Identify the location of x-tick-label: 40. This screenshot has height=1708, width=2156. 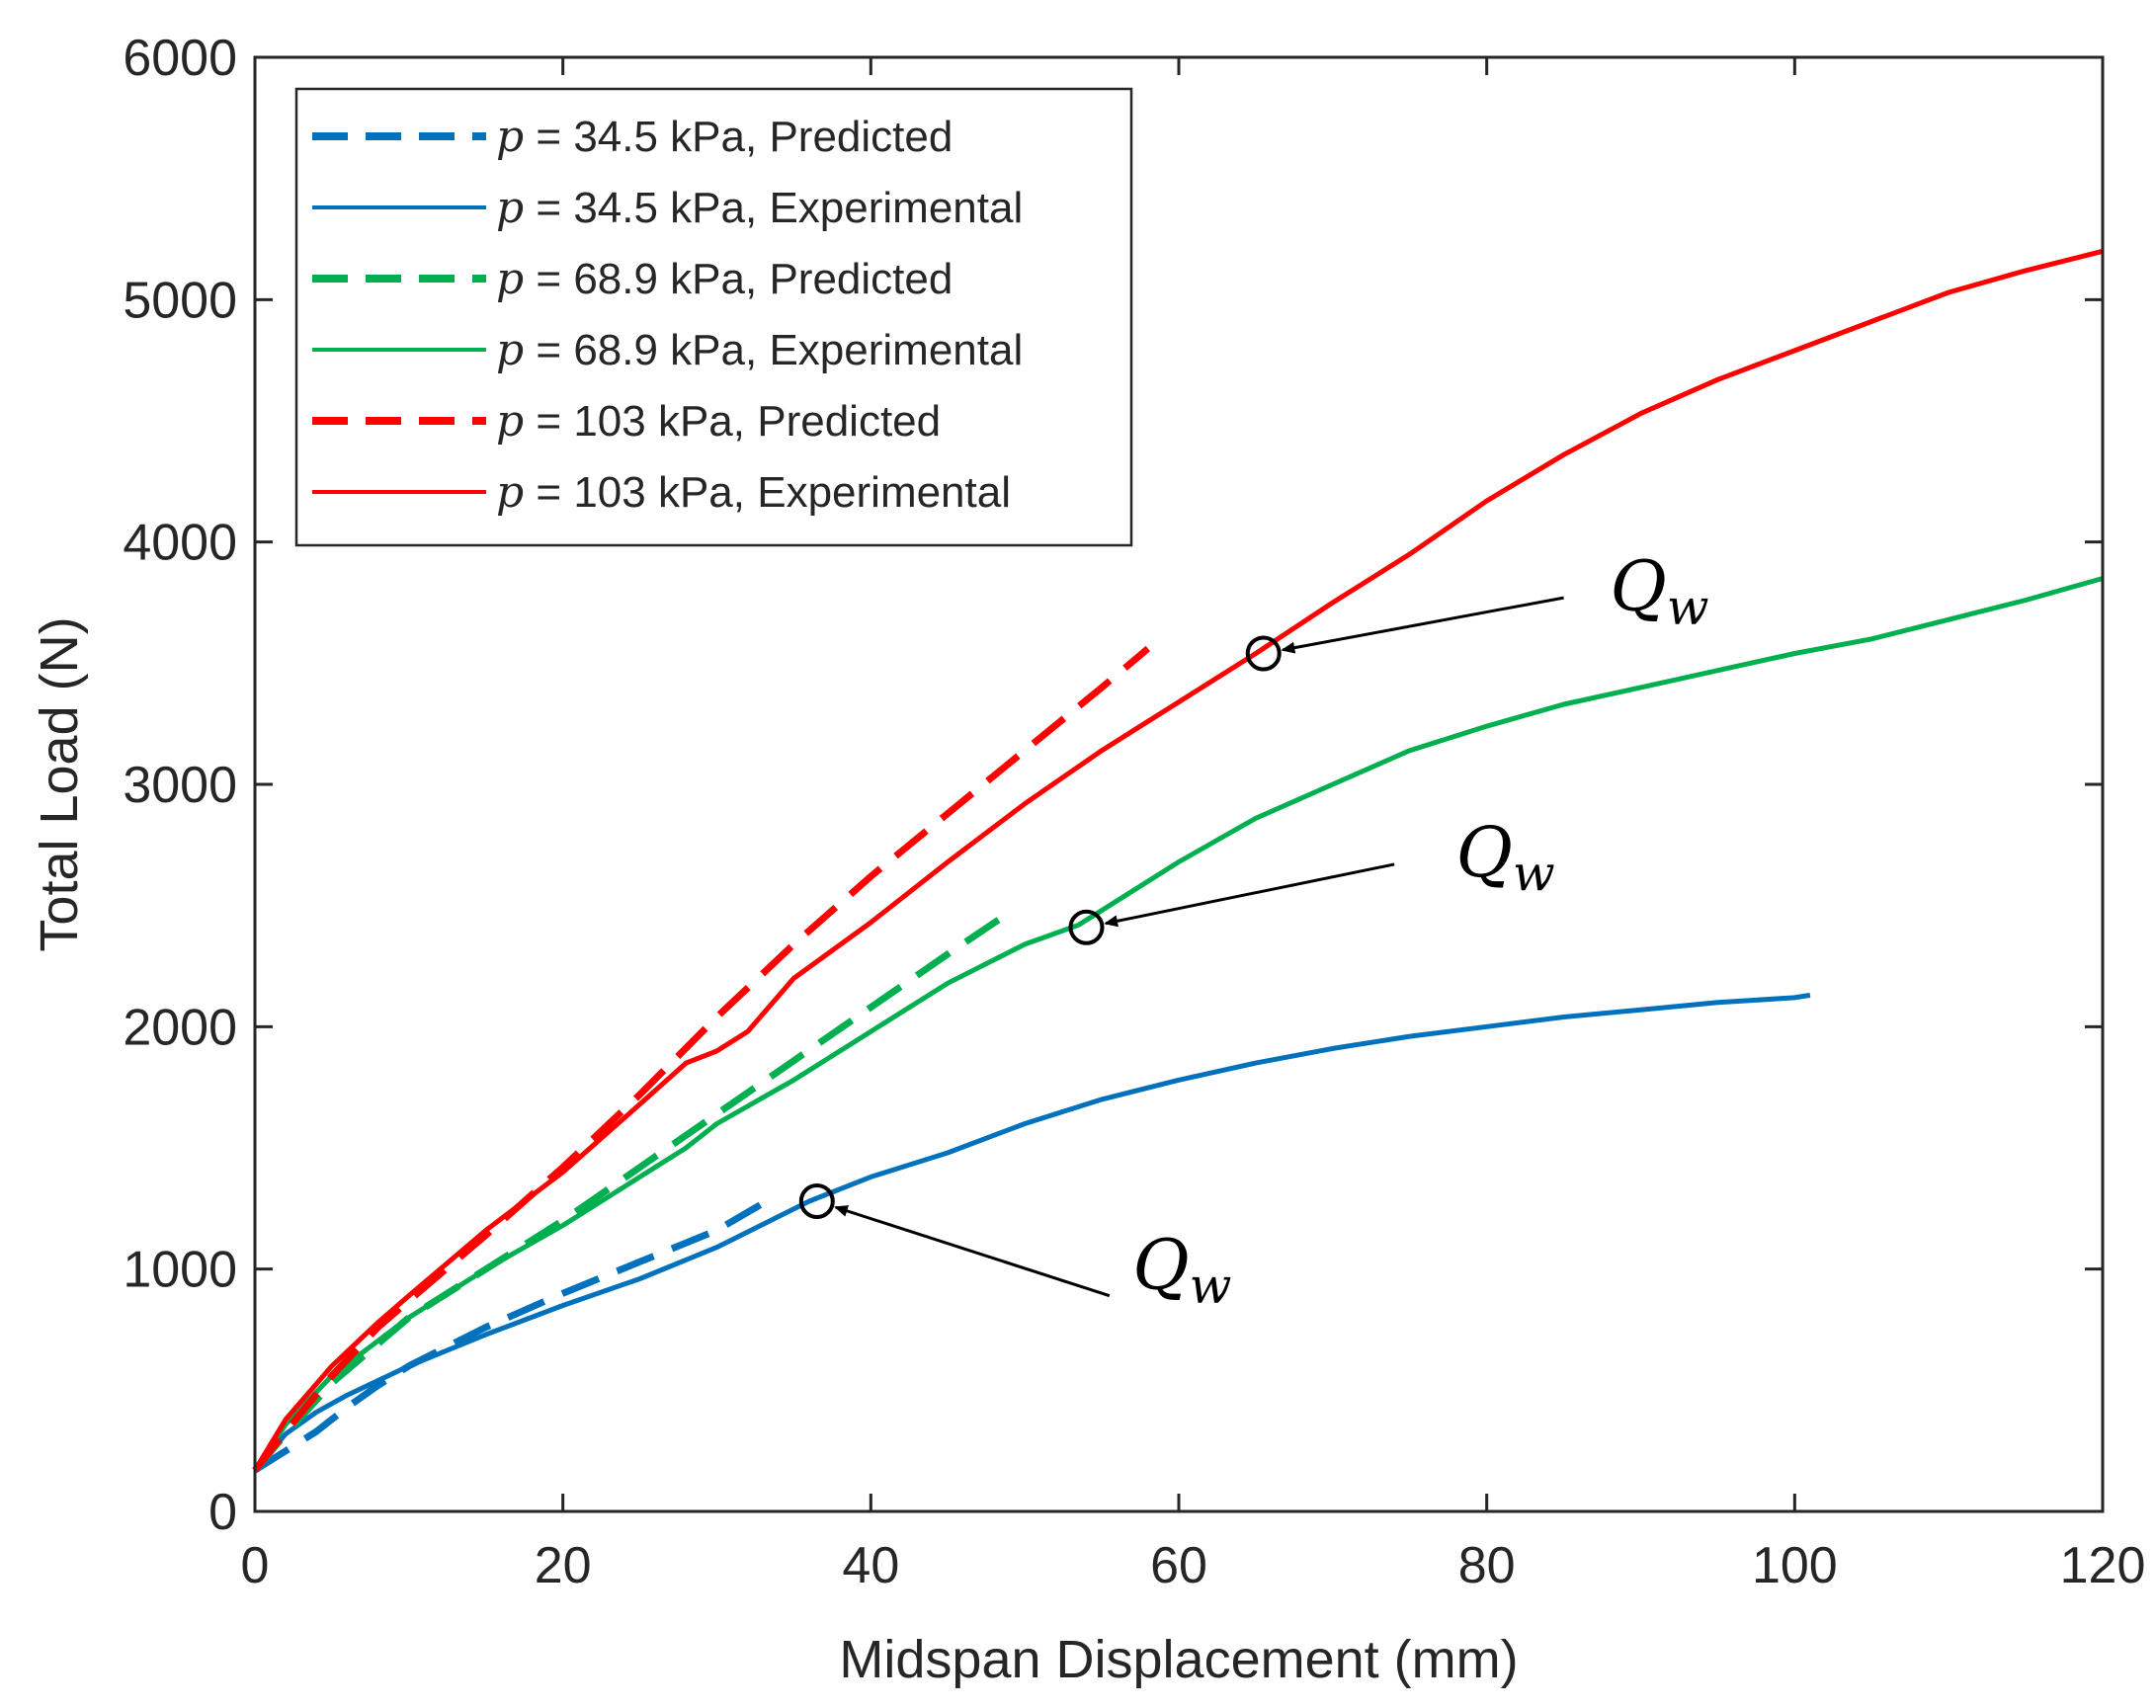
(870, 1566).